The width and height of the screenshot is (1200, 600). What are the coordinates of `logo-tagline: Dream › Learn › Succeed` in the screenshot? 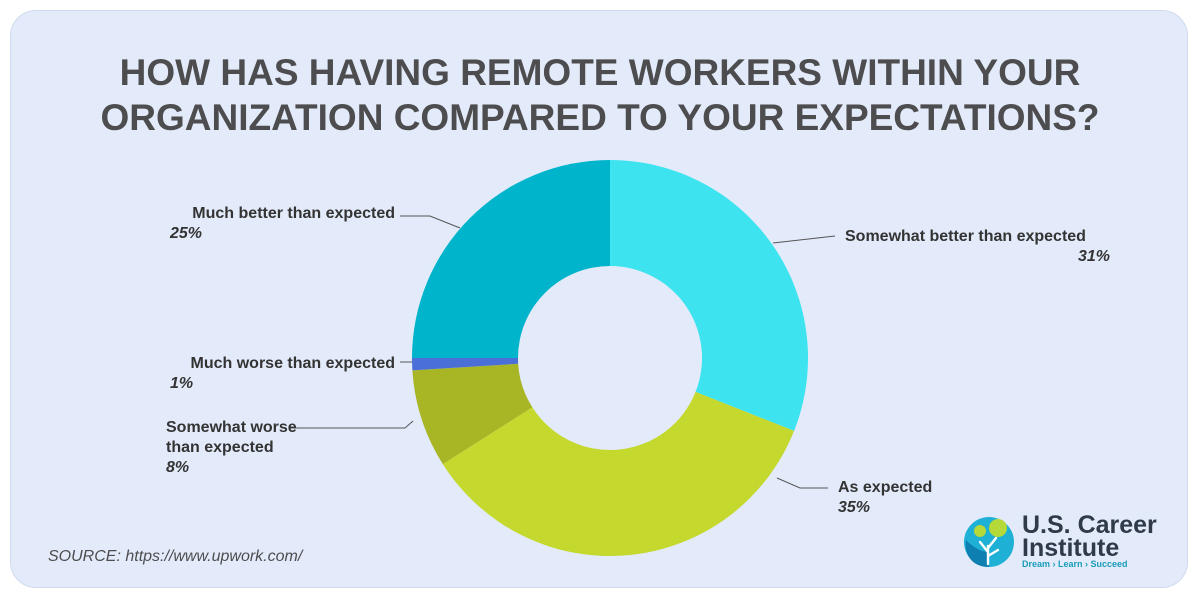 It's located at (1075, 564).